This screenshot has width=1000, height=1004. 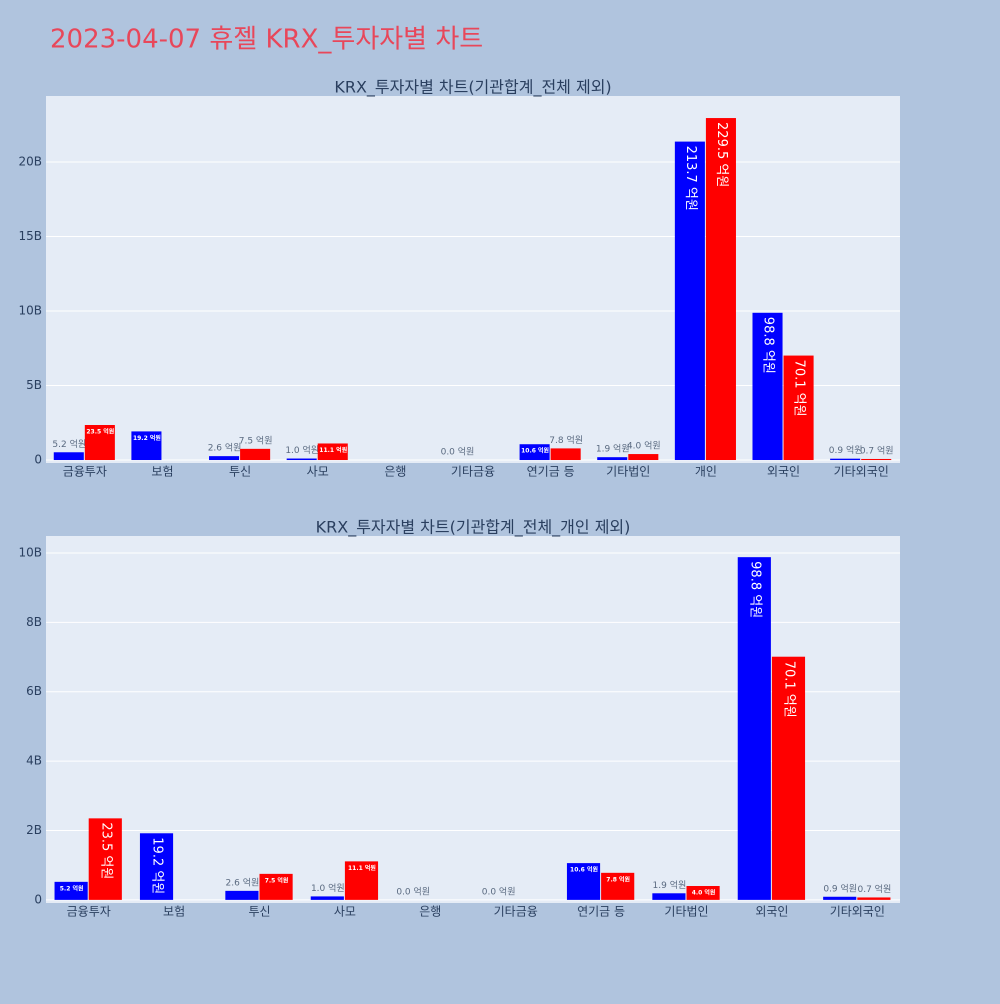 I want to click on value-label: 229.5 억원, so click(x=721, y=154).